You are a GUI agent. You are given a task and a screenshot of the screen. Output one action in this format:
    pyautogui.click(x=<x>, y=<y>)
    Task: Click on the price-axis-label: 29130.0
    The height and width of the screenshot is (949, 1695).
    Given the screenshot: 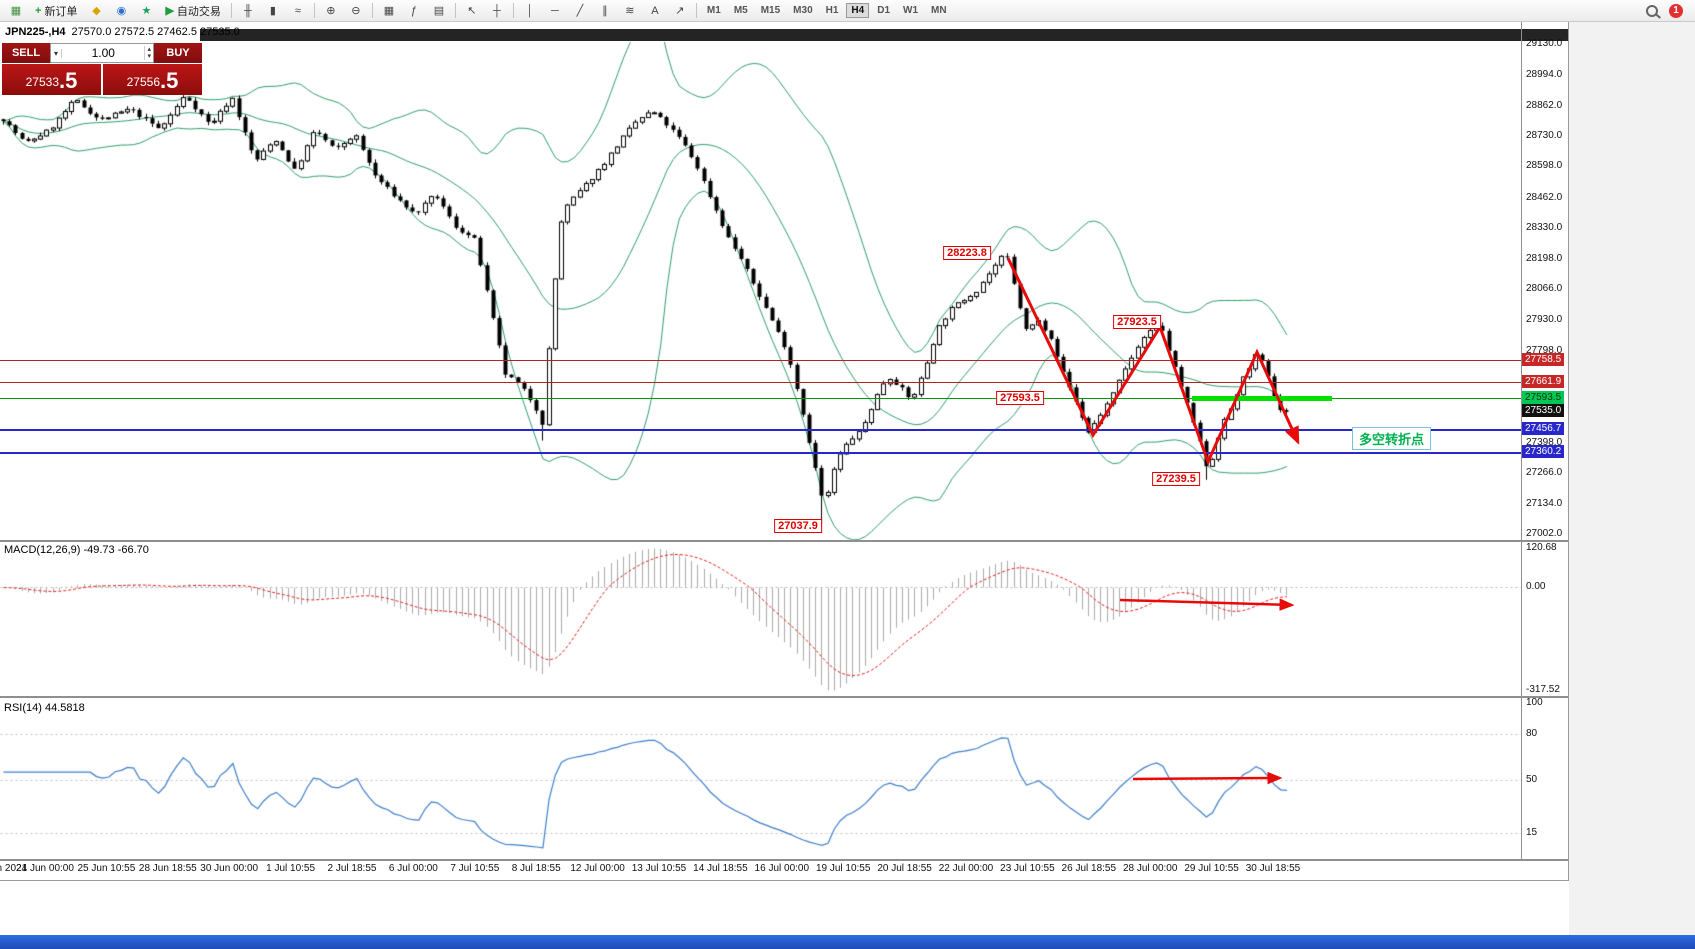 What is the action you would take?
    pyautogui.click(x=1544, y=43)
    